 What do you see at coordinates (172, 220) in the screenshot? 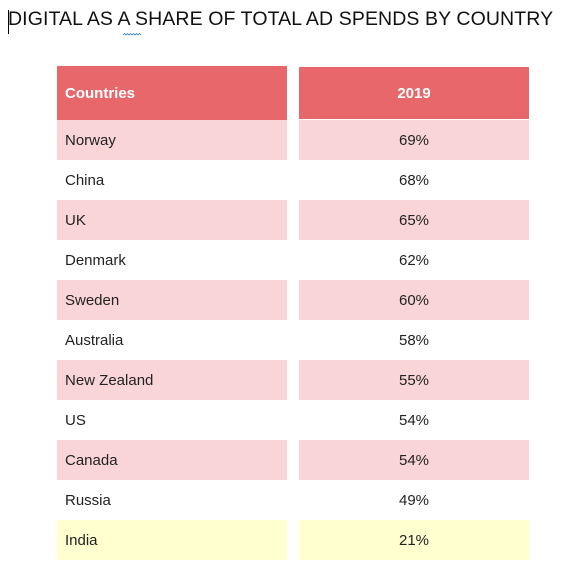
I see `country-cell: UK` at bounding box center [172, 220].